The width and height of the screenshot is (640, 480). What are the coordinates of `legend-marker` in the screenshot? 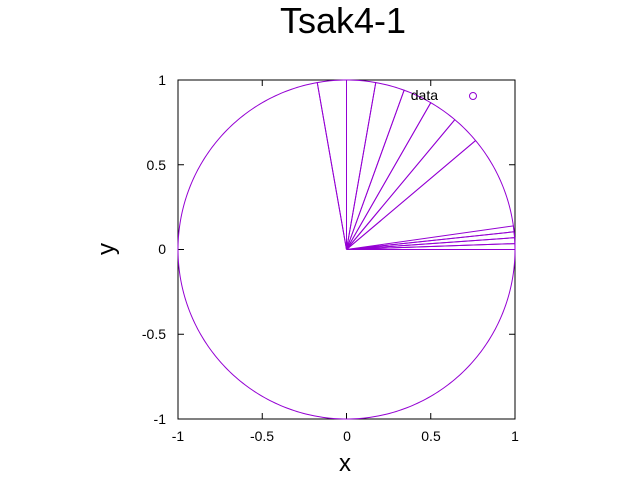 It's located at (473, 96).